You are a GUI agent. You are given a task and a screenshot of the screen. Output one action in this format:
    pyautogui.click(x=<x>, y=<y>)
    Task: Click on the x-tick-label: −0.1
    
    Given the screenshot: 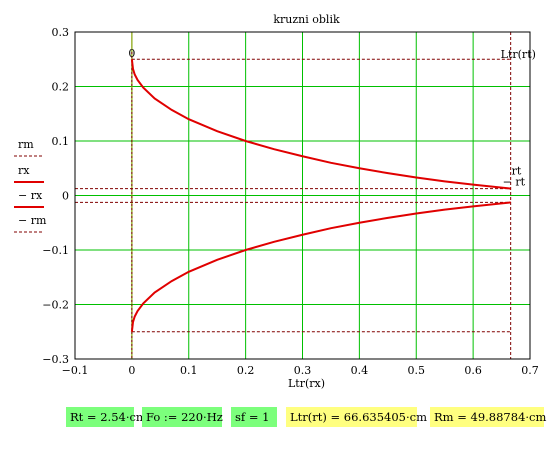 What is the action you would take?
    pyautogui.click(x=75, y=370)
    